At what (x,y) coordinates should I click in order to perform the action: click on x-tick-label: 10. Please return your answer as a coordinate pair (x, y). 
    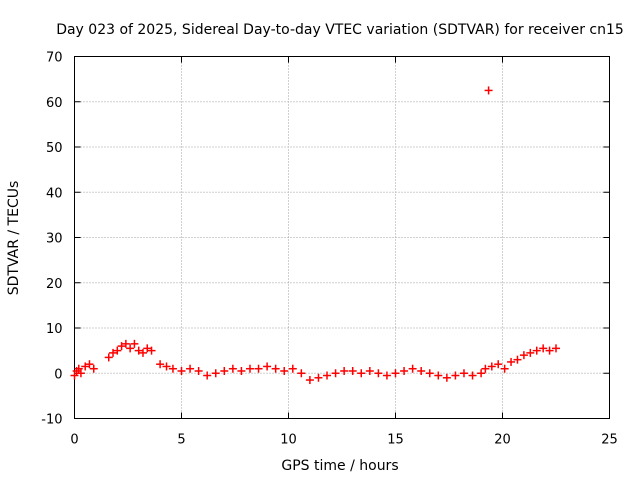
    Looking at the image, I should click on (288, 440).